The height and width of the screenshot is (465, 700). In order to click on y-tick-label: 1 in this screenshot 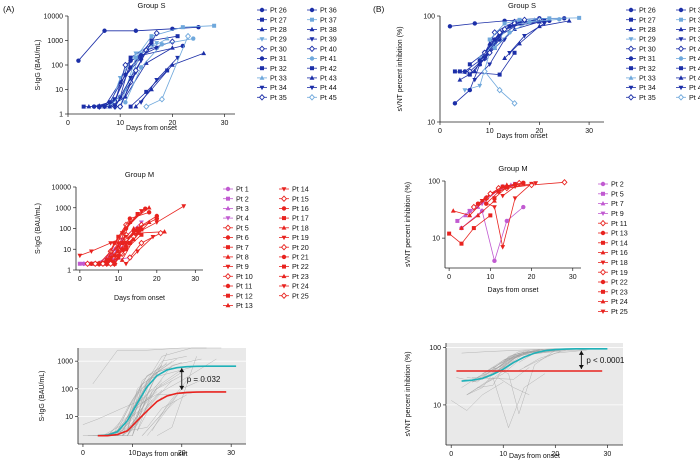, I will do `click(69, 271)`.